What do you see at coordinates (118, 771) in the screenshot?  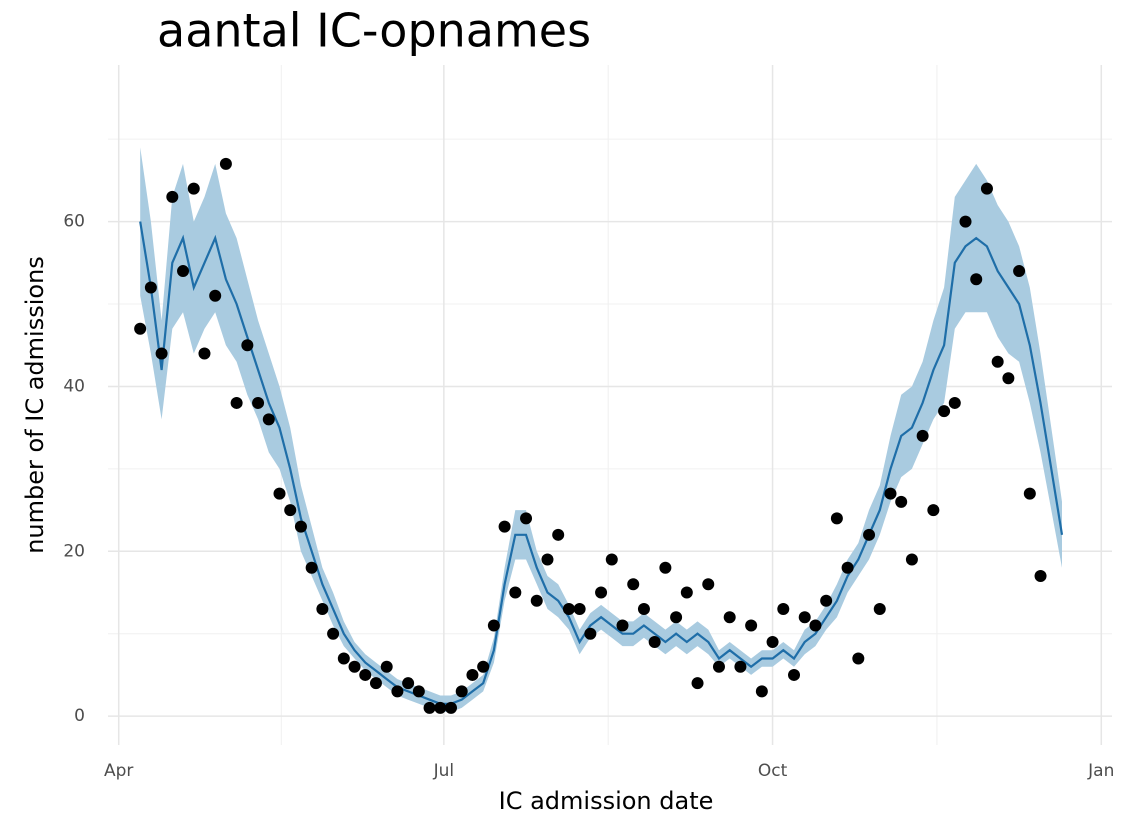 I see `x-tick-label: Apr` at bounding box center [118, 771].